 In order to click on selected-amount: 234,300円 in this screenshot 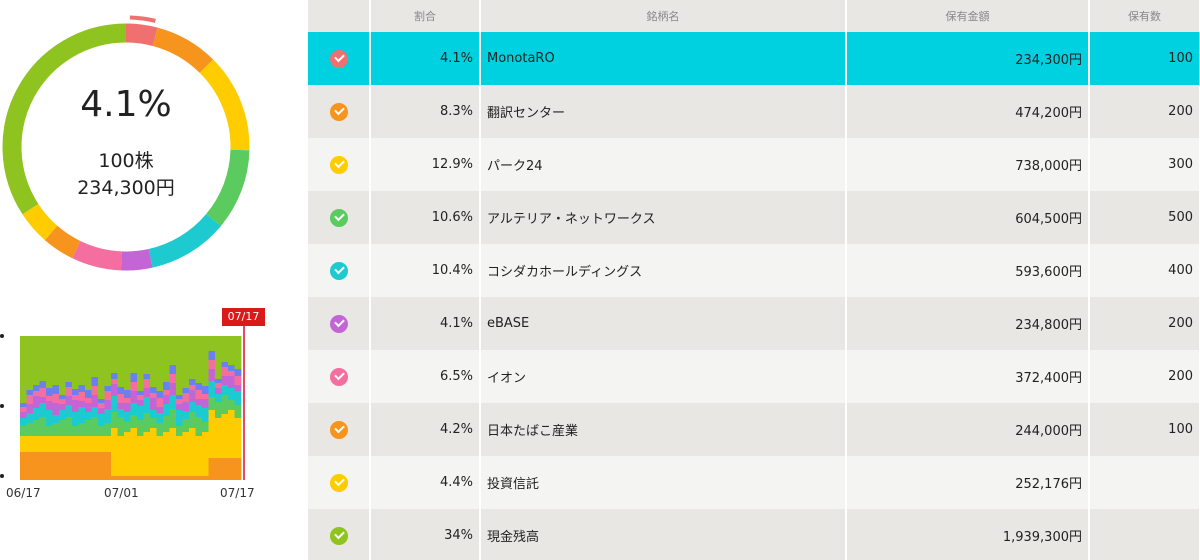, I will do `click(126, 188)`.